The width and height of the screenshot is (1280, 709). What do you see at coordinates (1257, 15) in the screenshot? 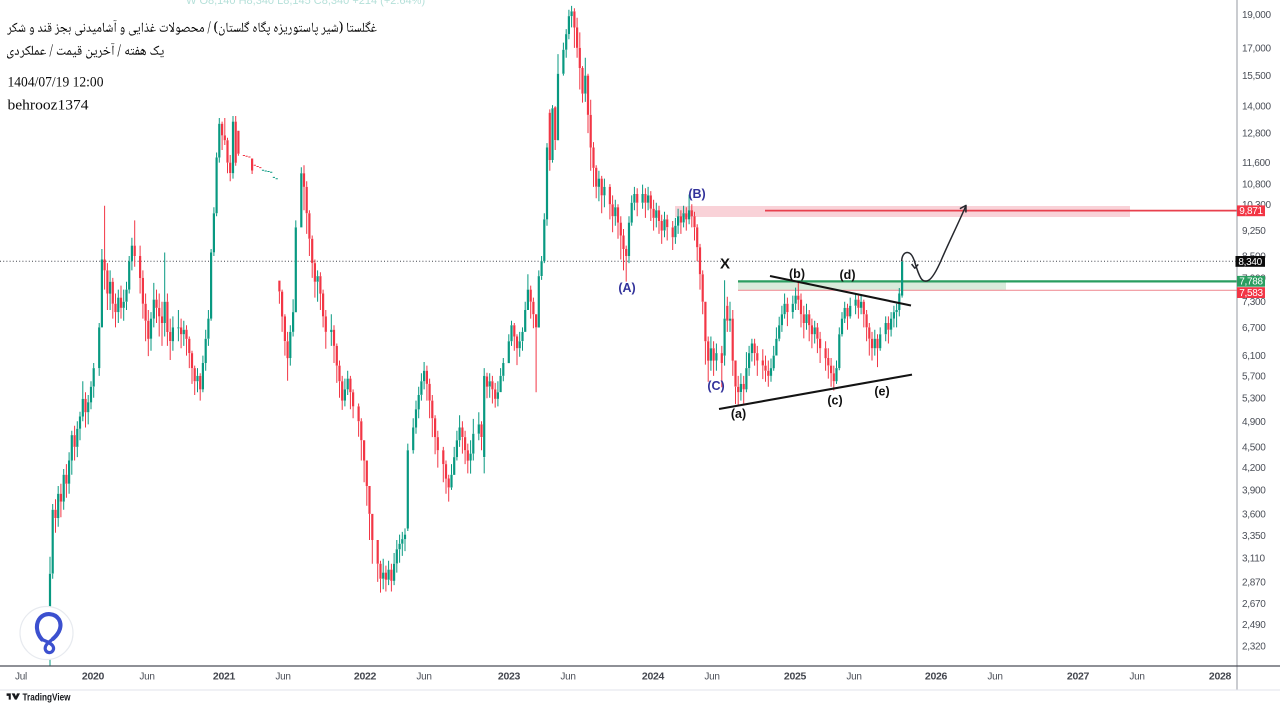
I see `svg-text: 19,000` at bounding box center [1257, 15].